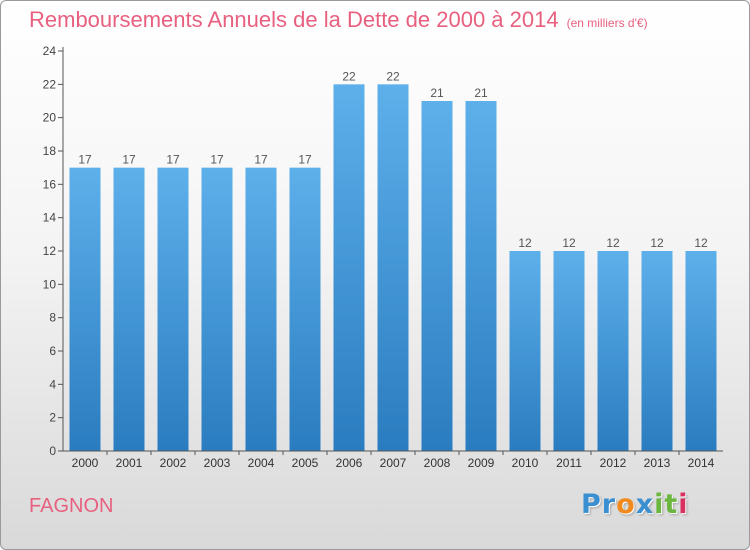 This screenshot has width=750, height=550. I want to click on x-tick-label-2005: 2005, so click(305, 463).